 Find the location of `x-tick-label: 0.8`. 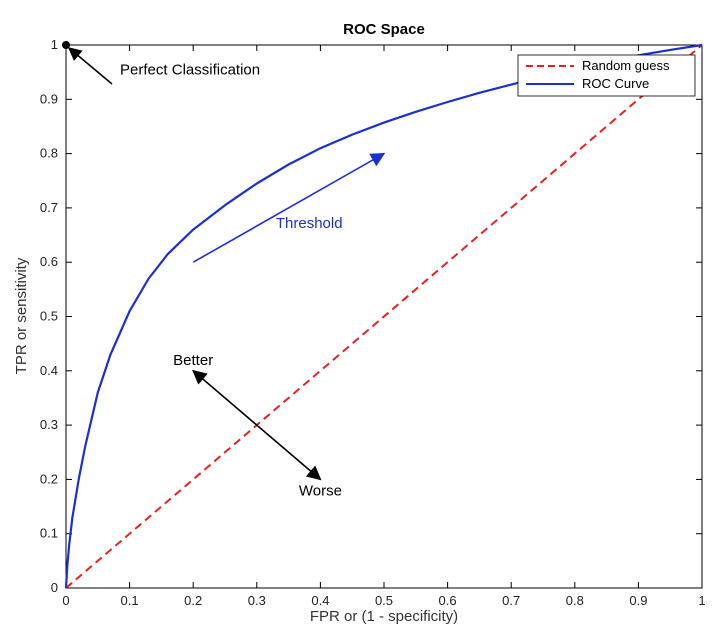

x-tick-label: 0.8 is located at coordinates (575, 600).